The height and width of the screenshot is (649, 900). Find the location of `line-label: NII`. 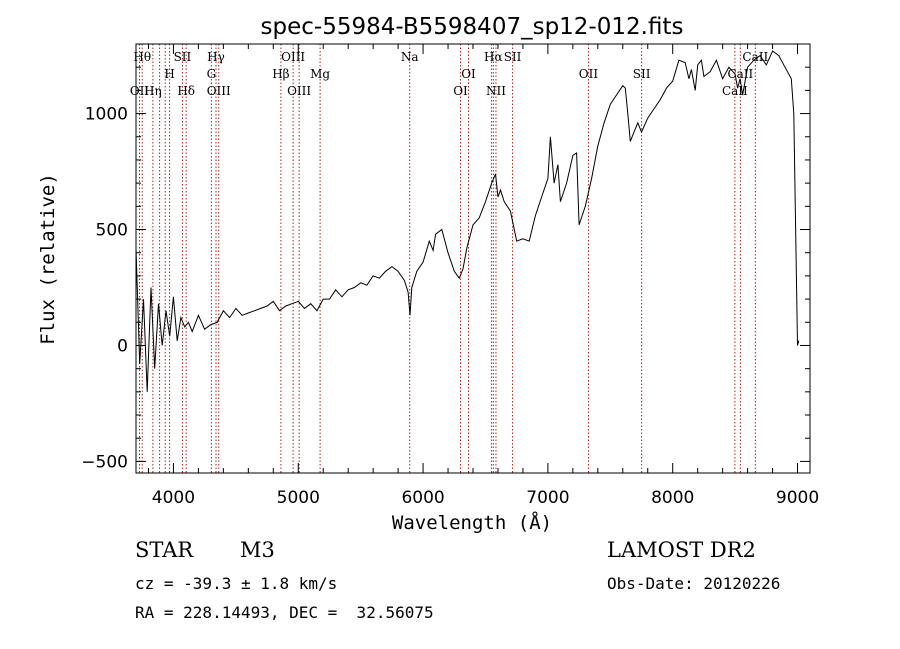

line-label: NII is located at coordinates (496, 91).